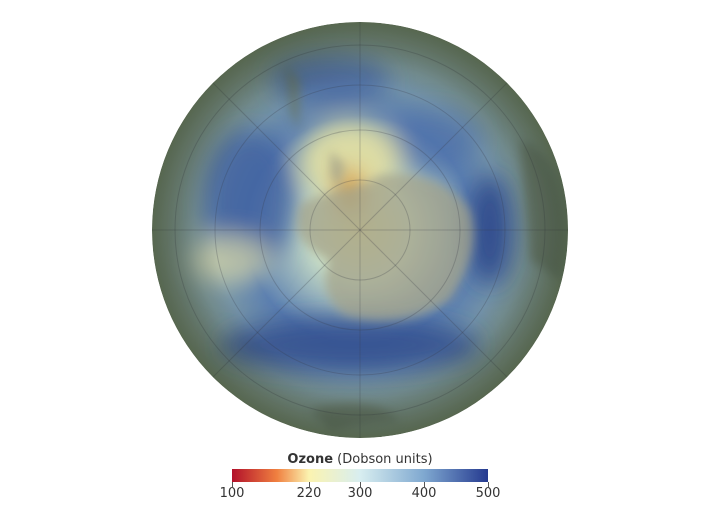 Image resolution: width=720 pixels, height=510 pixels. What do you see at coordinates (309, 493) in the screenshot?
I see `colorbar-tick-label: 220` at bounding box center [309, 493].